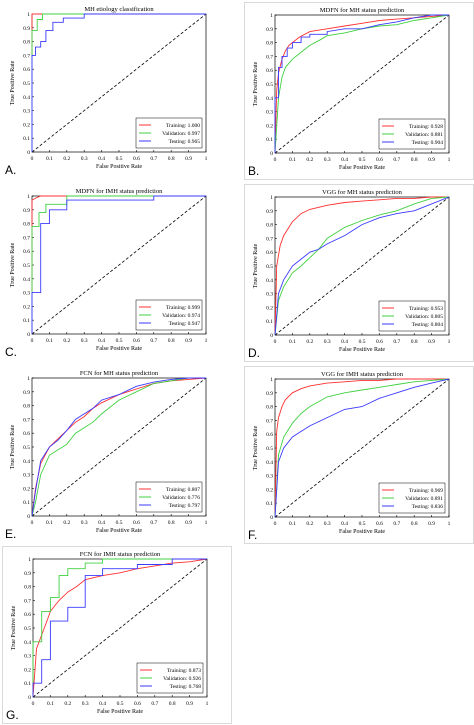  What do you see at coordinates (183, 126) in the screenshot?
I see `legend-entry: Training: 1.000` at bounding box center [183, 126].